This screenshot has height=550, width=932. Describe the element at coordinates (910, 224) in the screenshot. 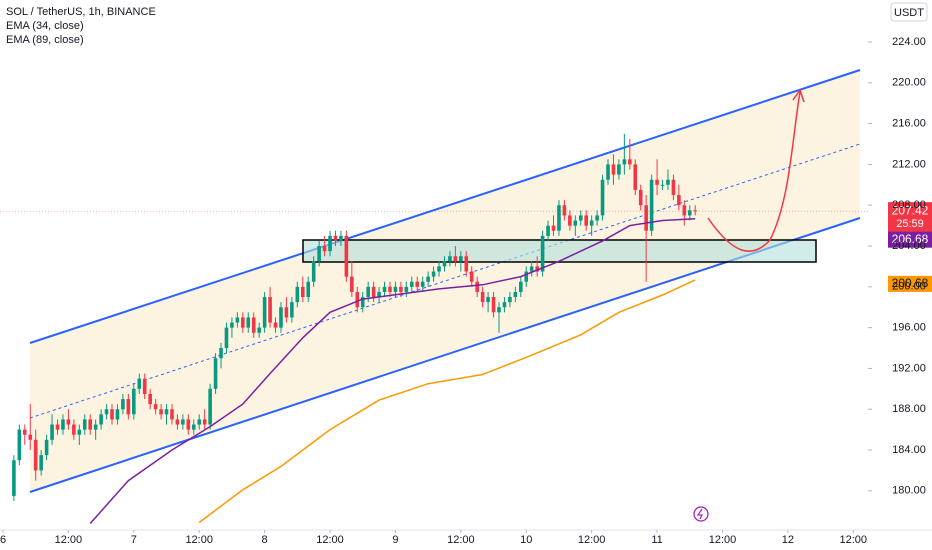

I see `countdown: 25:59` at that location.